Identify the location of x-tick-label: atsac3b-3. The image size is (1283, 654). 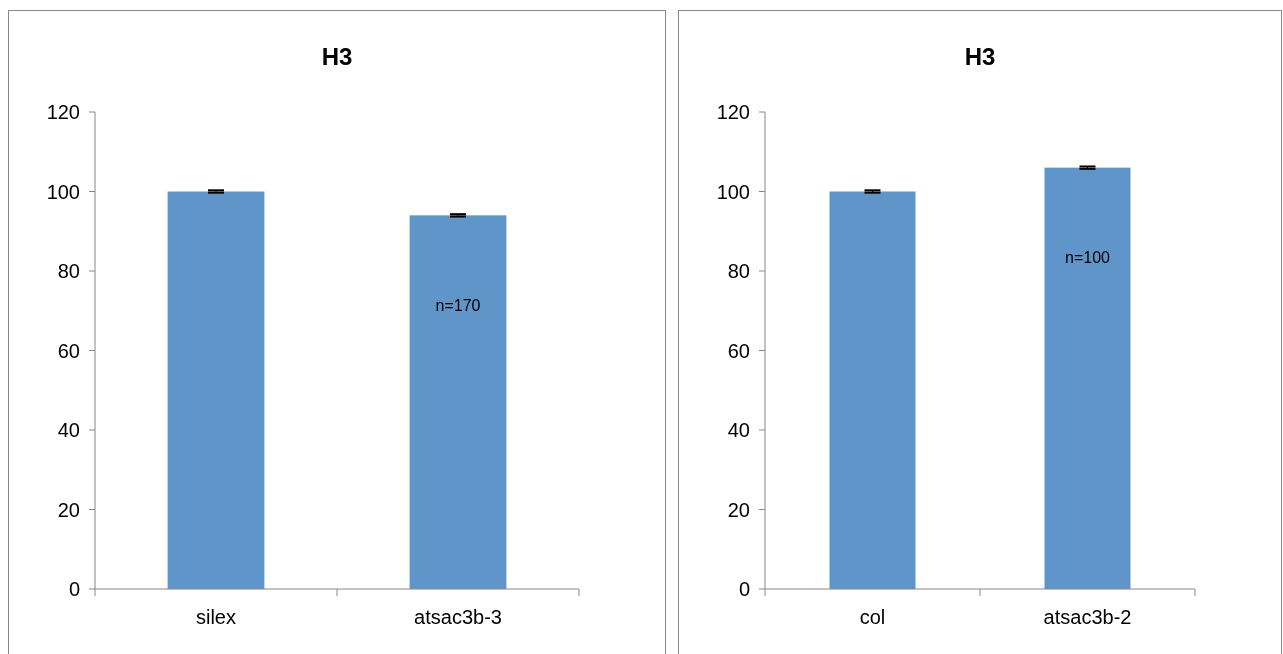
(458, 617).